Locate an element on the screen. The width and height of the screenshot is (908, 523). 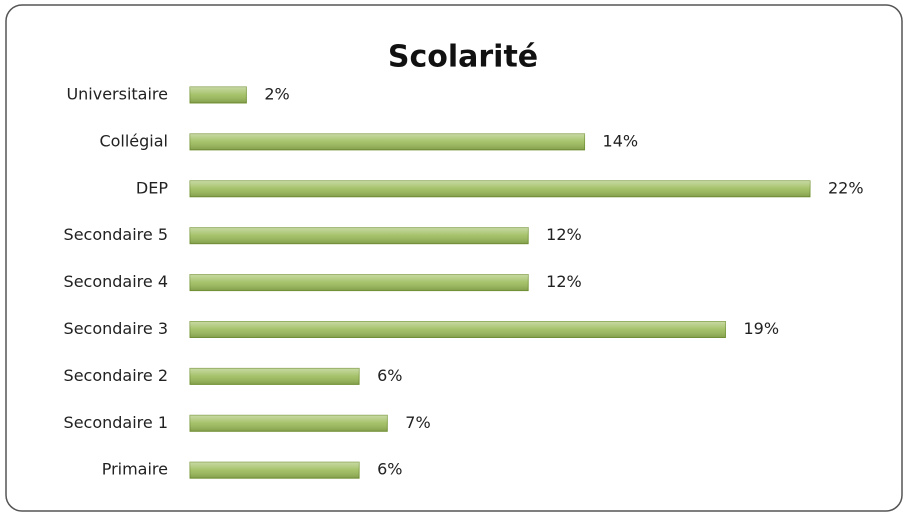
data-label: 22% is located at coordinates (846, 187).